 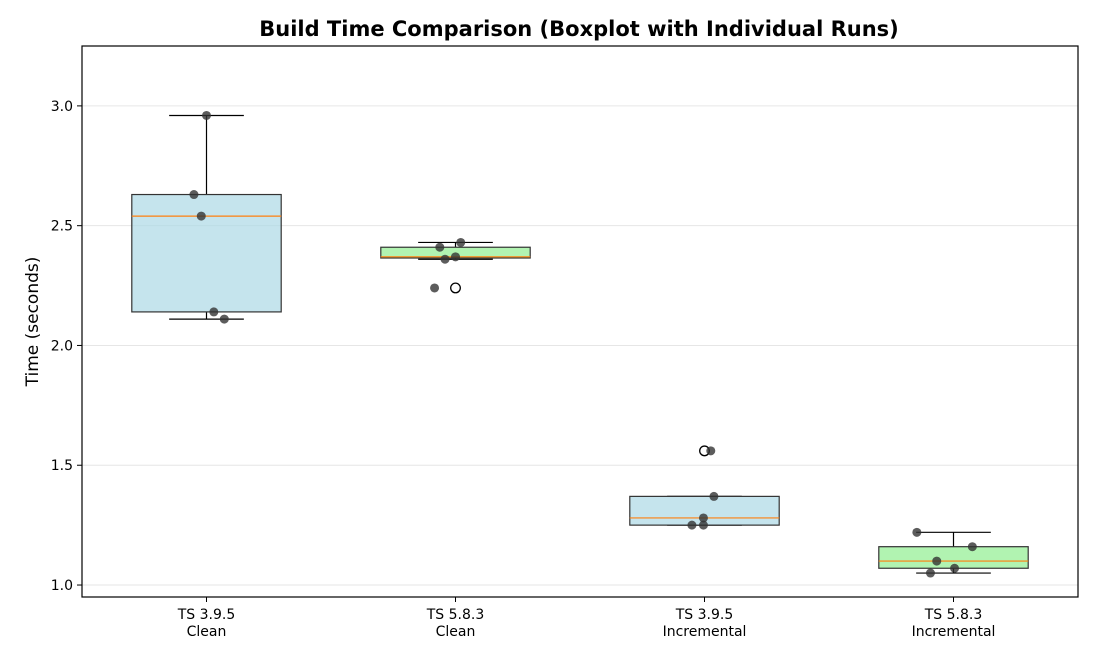 What do you see at coordinates (62, 346) in the screenshot?
I see `y-tick-label: 2.0` at bounding box center [62, 346].